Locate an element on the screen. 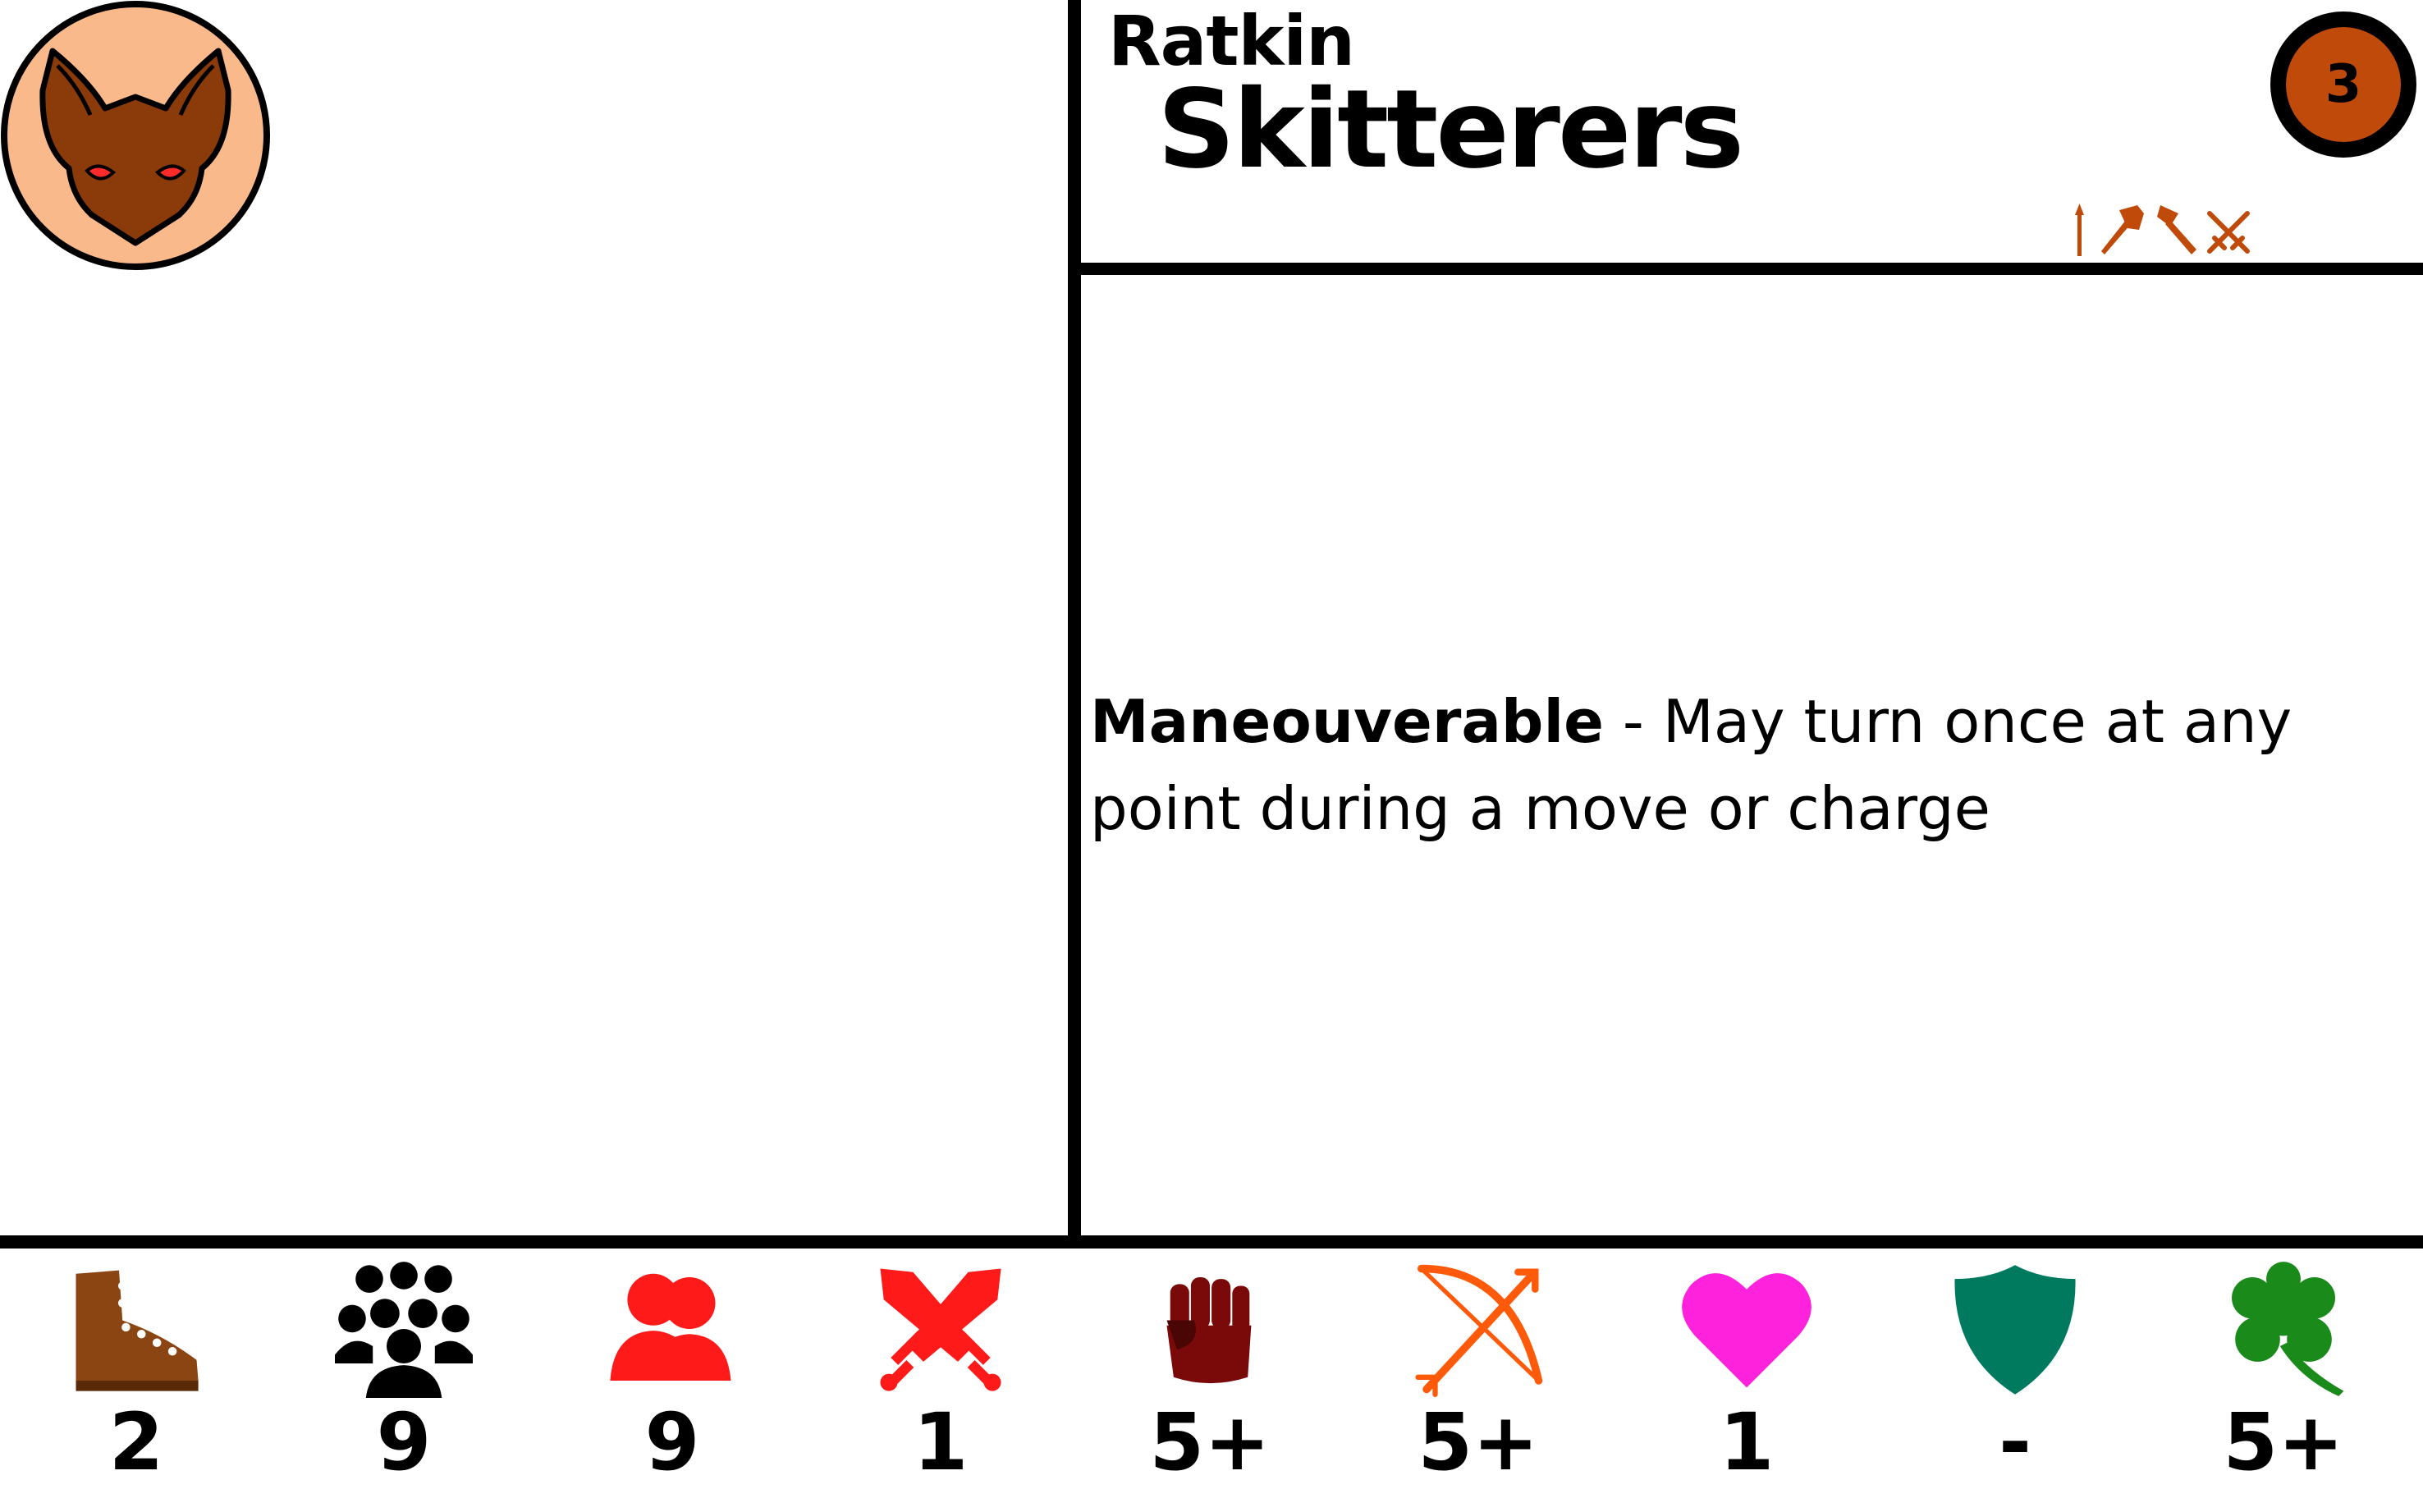  stat-luck: 5+ is located at coordinates (2280, 1380).